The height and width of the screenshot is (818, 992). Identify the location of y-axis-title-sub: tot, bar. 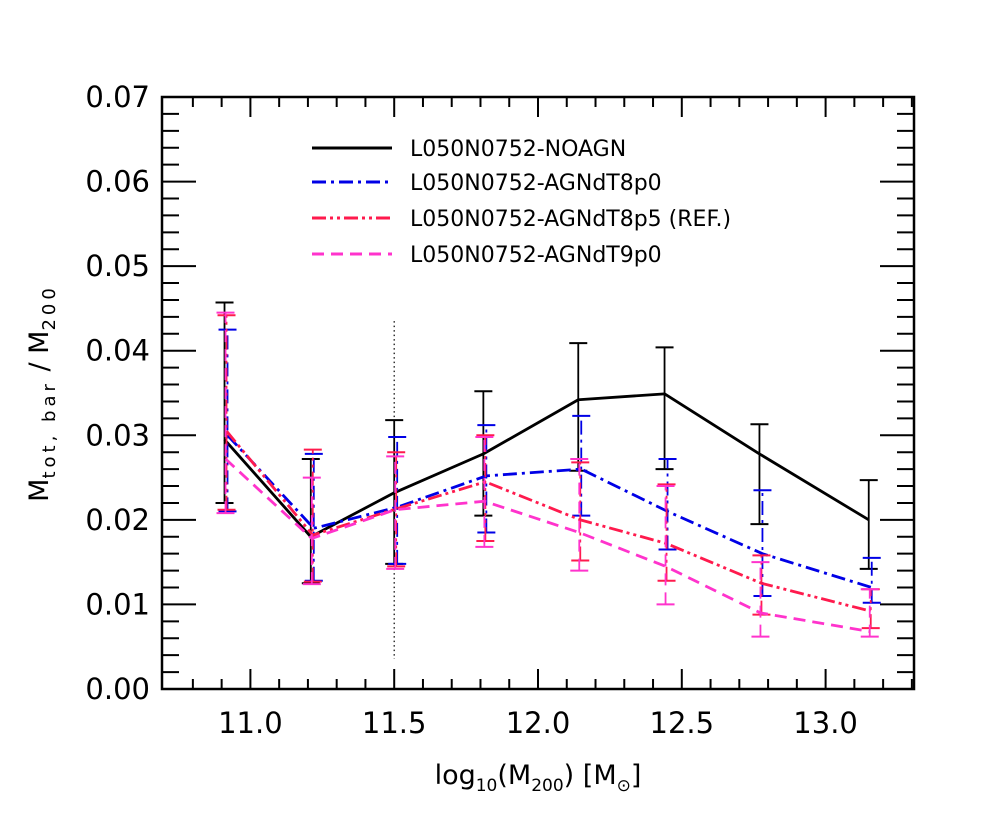
(49, 429).